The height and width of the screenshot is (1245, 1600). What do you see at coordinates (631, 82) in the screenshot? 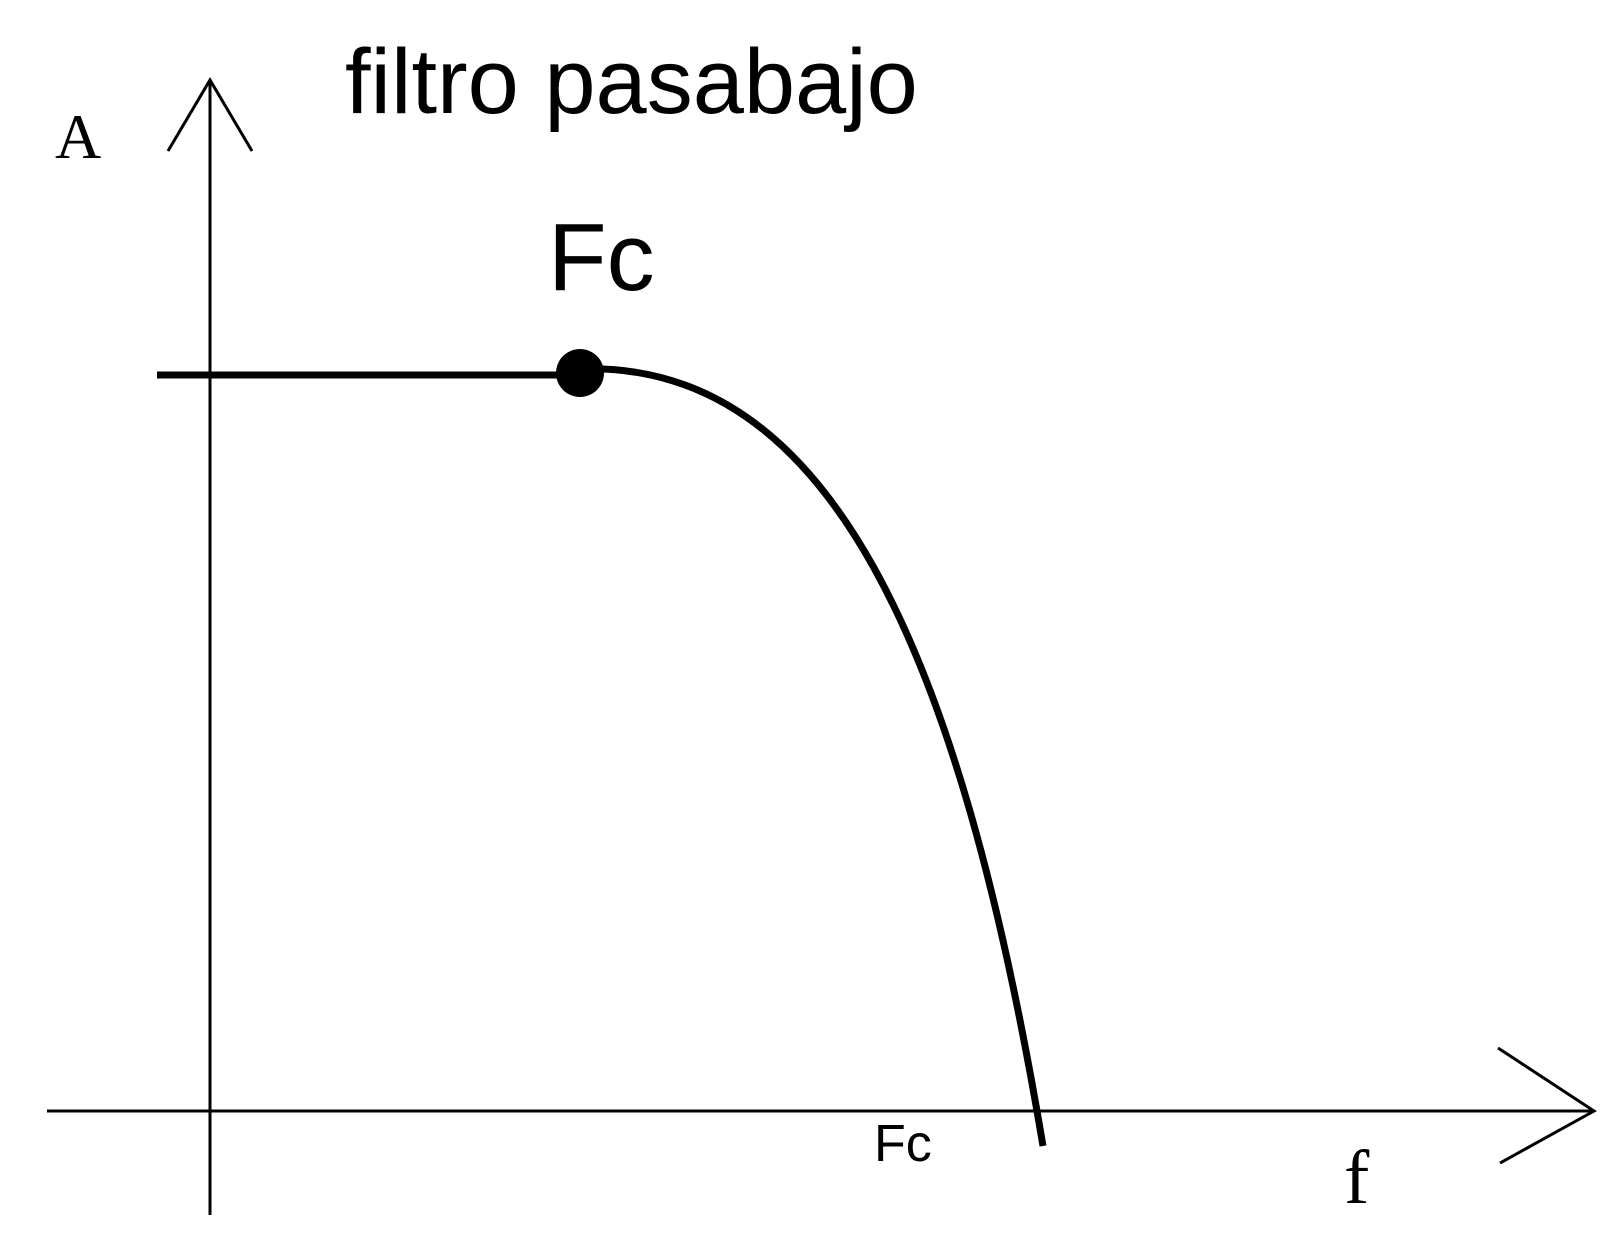
I see `diagram-title: filtro pasabajo` at bounding box center [631, 82].